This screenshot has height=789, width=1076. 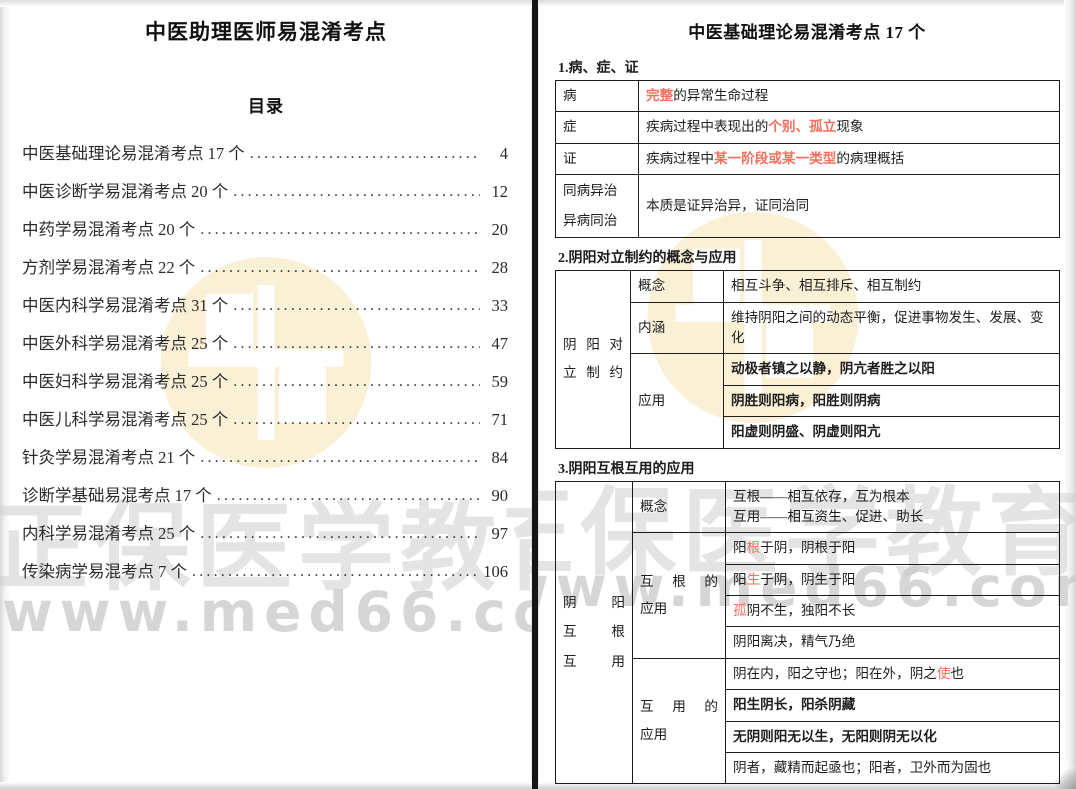 What do you see at coordinates (679, 721) in the screenshot?
I see `row-subkey: 互 用 的 应用` at bounding box center [679, 721].